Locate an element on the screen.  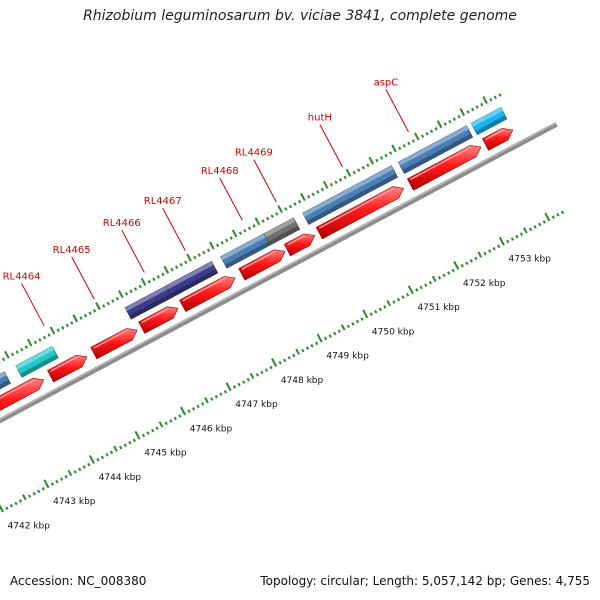
cds-block-huth-shadow is located at coordinates (352, 199).